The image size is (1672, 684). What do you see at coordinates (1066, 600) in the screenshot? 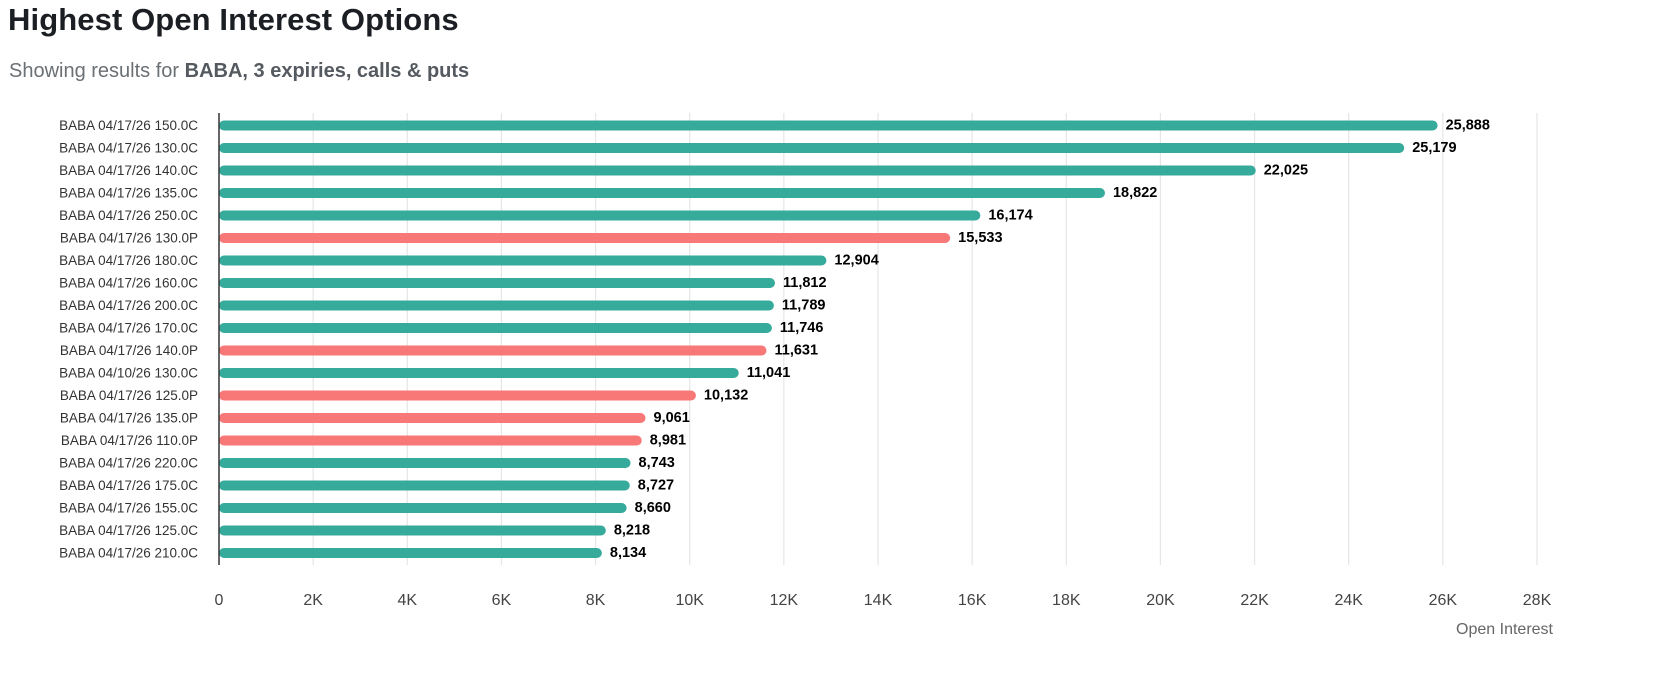
I see `x-tick-label: 18K` at bounding box center [1066, 600].